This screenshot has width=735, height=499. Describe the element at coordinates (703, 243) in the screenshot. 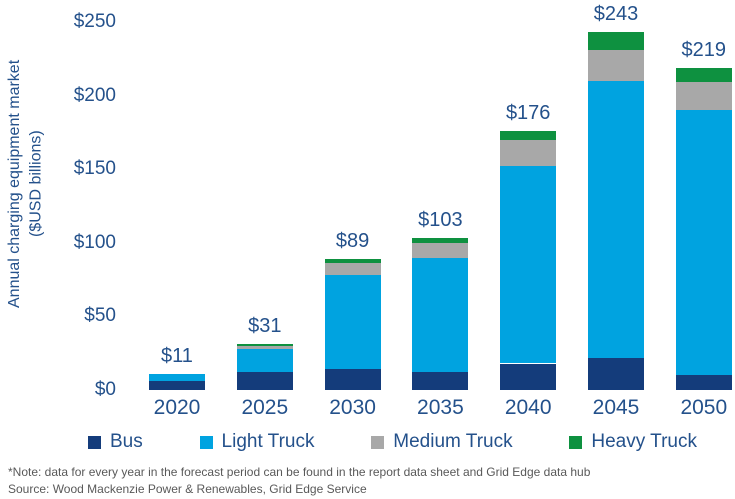

I see `bar-segment-light-truck-2050` at that location.